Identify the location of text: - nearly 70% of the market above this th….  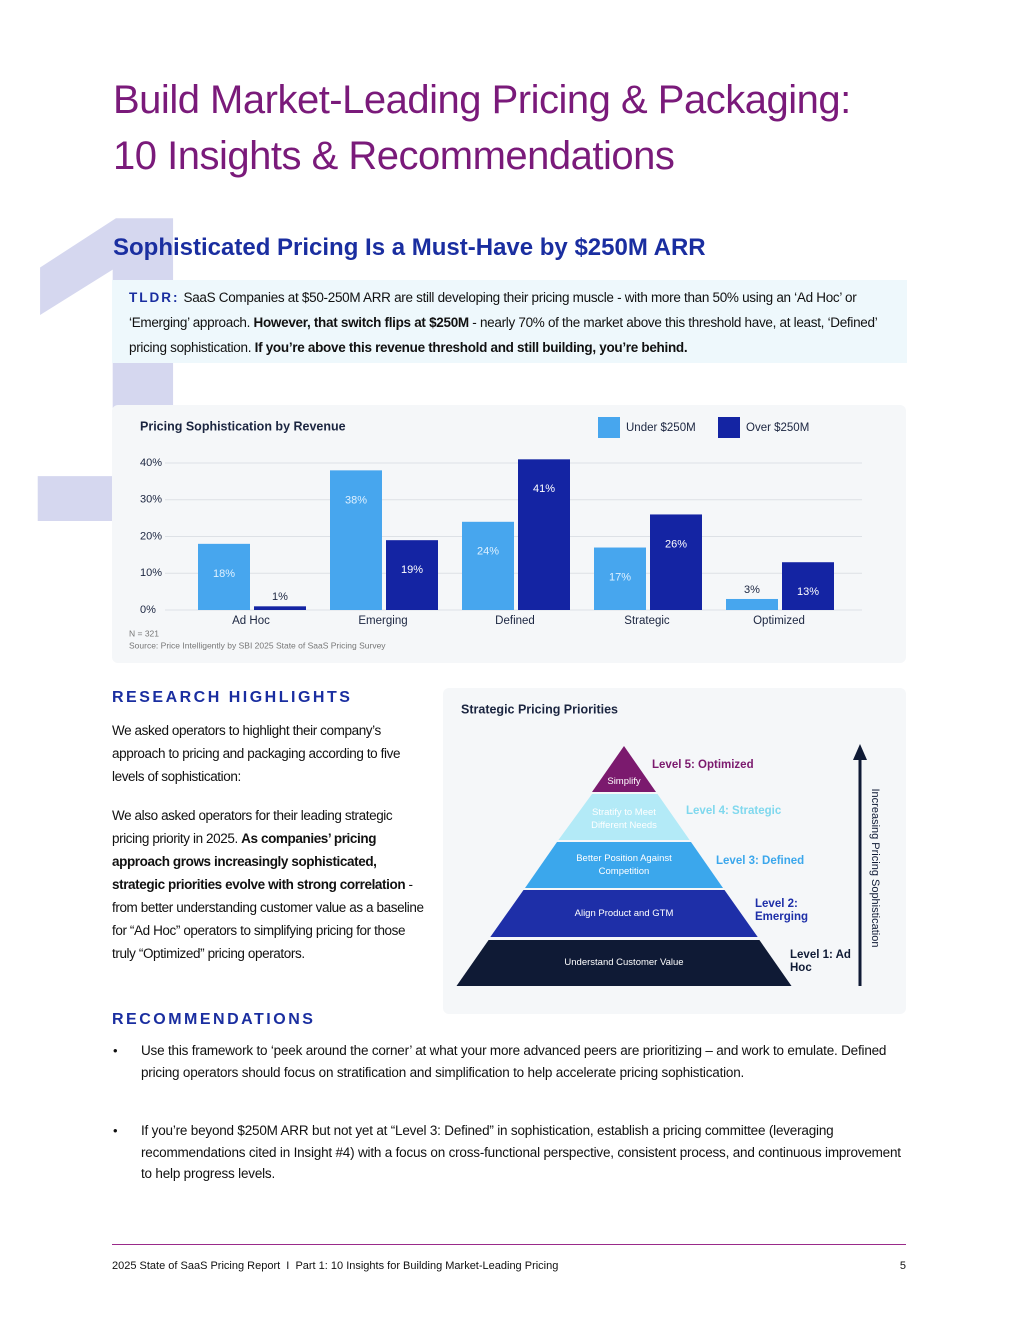
(503, 335).